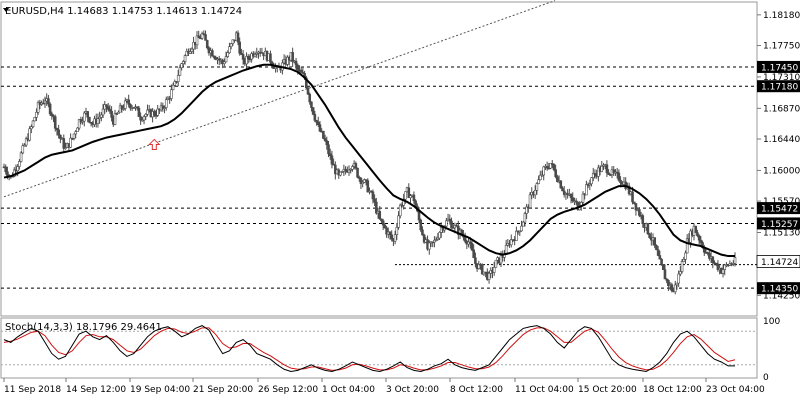 The height and width of the screenshot is (404, 800). Describe the element at coordinates (766, 378) in the screenshot. I see `stochastic-tick-label: 0` at that location.